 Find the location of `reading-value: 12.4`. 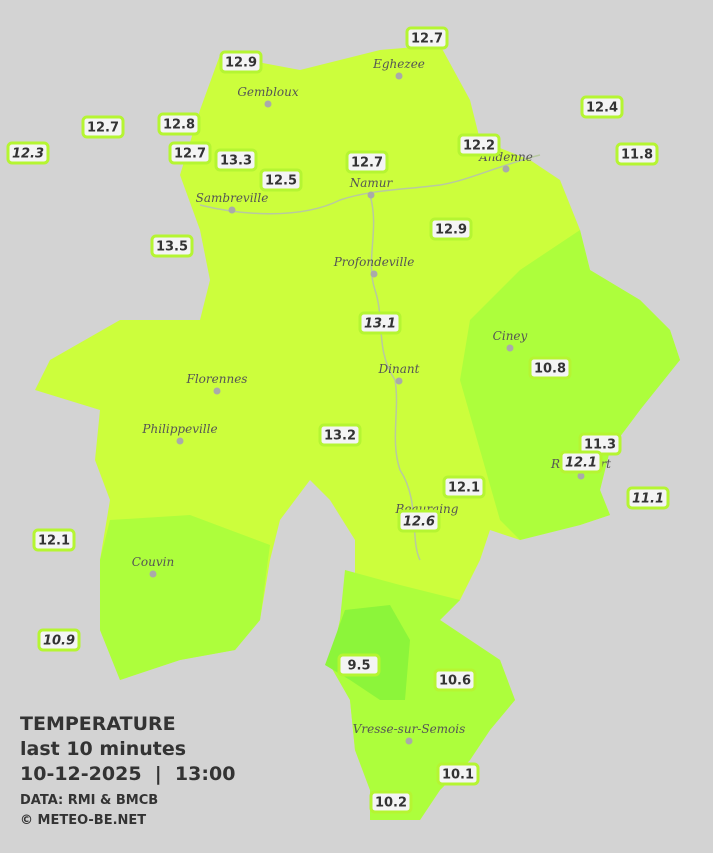

reading-value: 12.4 is located at coordinates (602, 108).